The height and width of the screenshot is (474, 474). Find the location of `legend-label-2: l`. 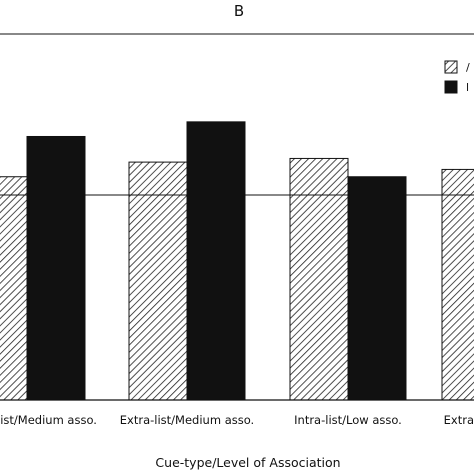

legend-label-2: l is located at coordinates (467, 87).